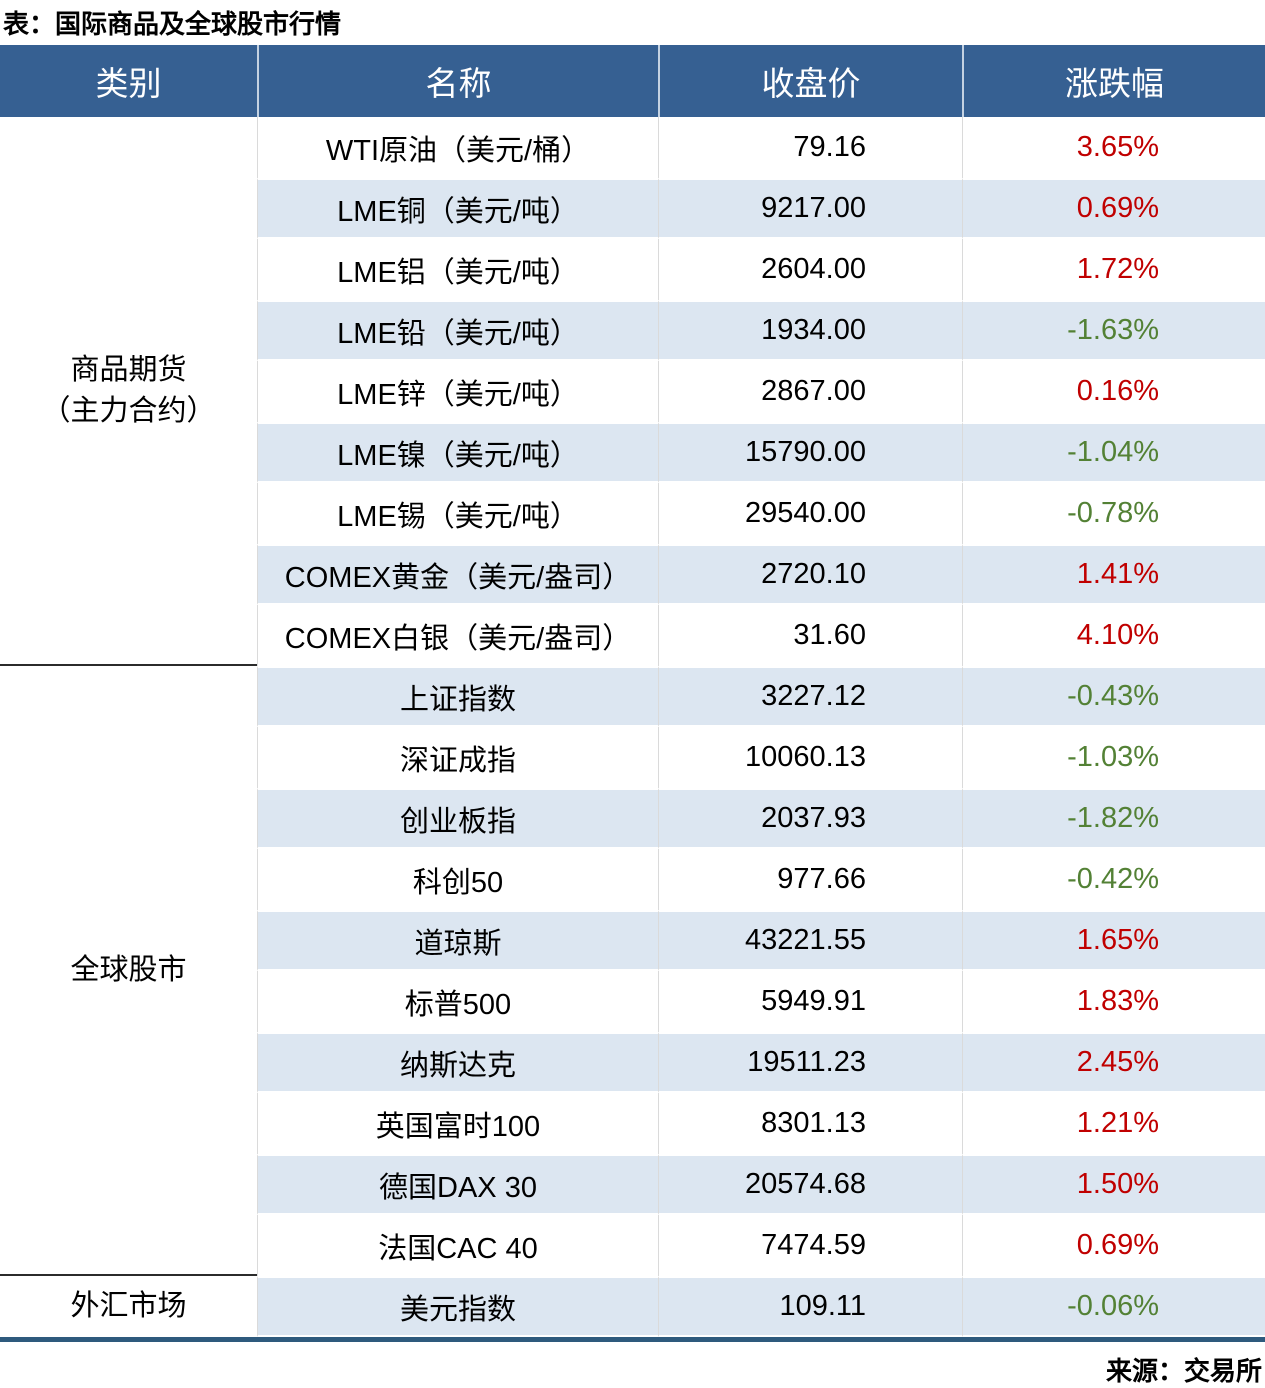 The width and height of the screenshot is (1265, 1388). I want to click on change-cell: 4.10%, so click(1113, 635).